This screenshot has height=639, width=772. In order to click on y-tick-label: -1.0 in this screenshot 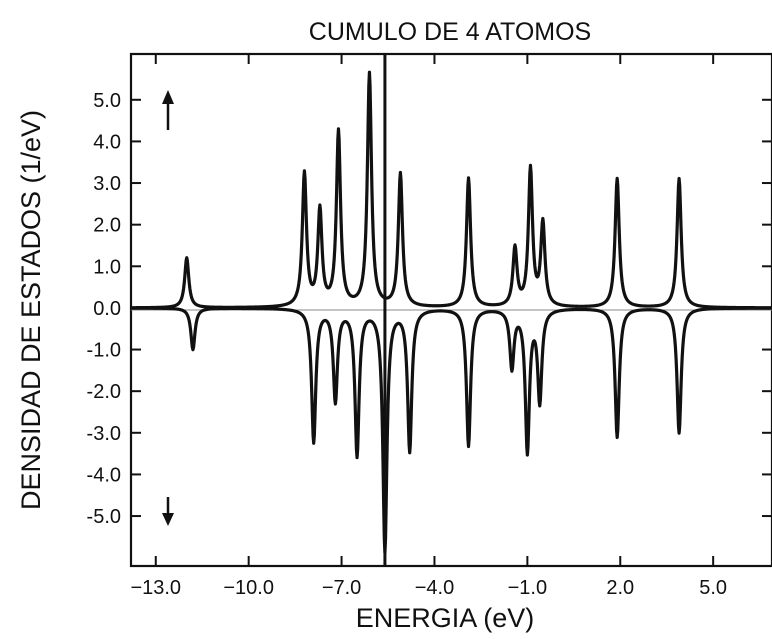, I will do `click(104, 351)`.